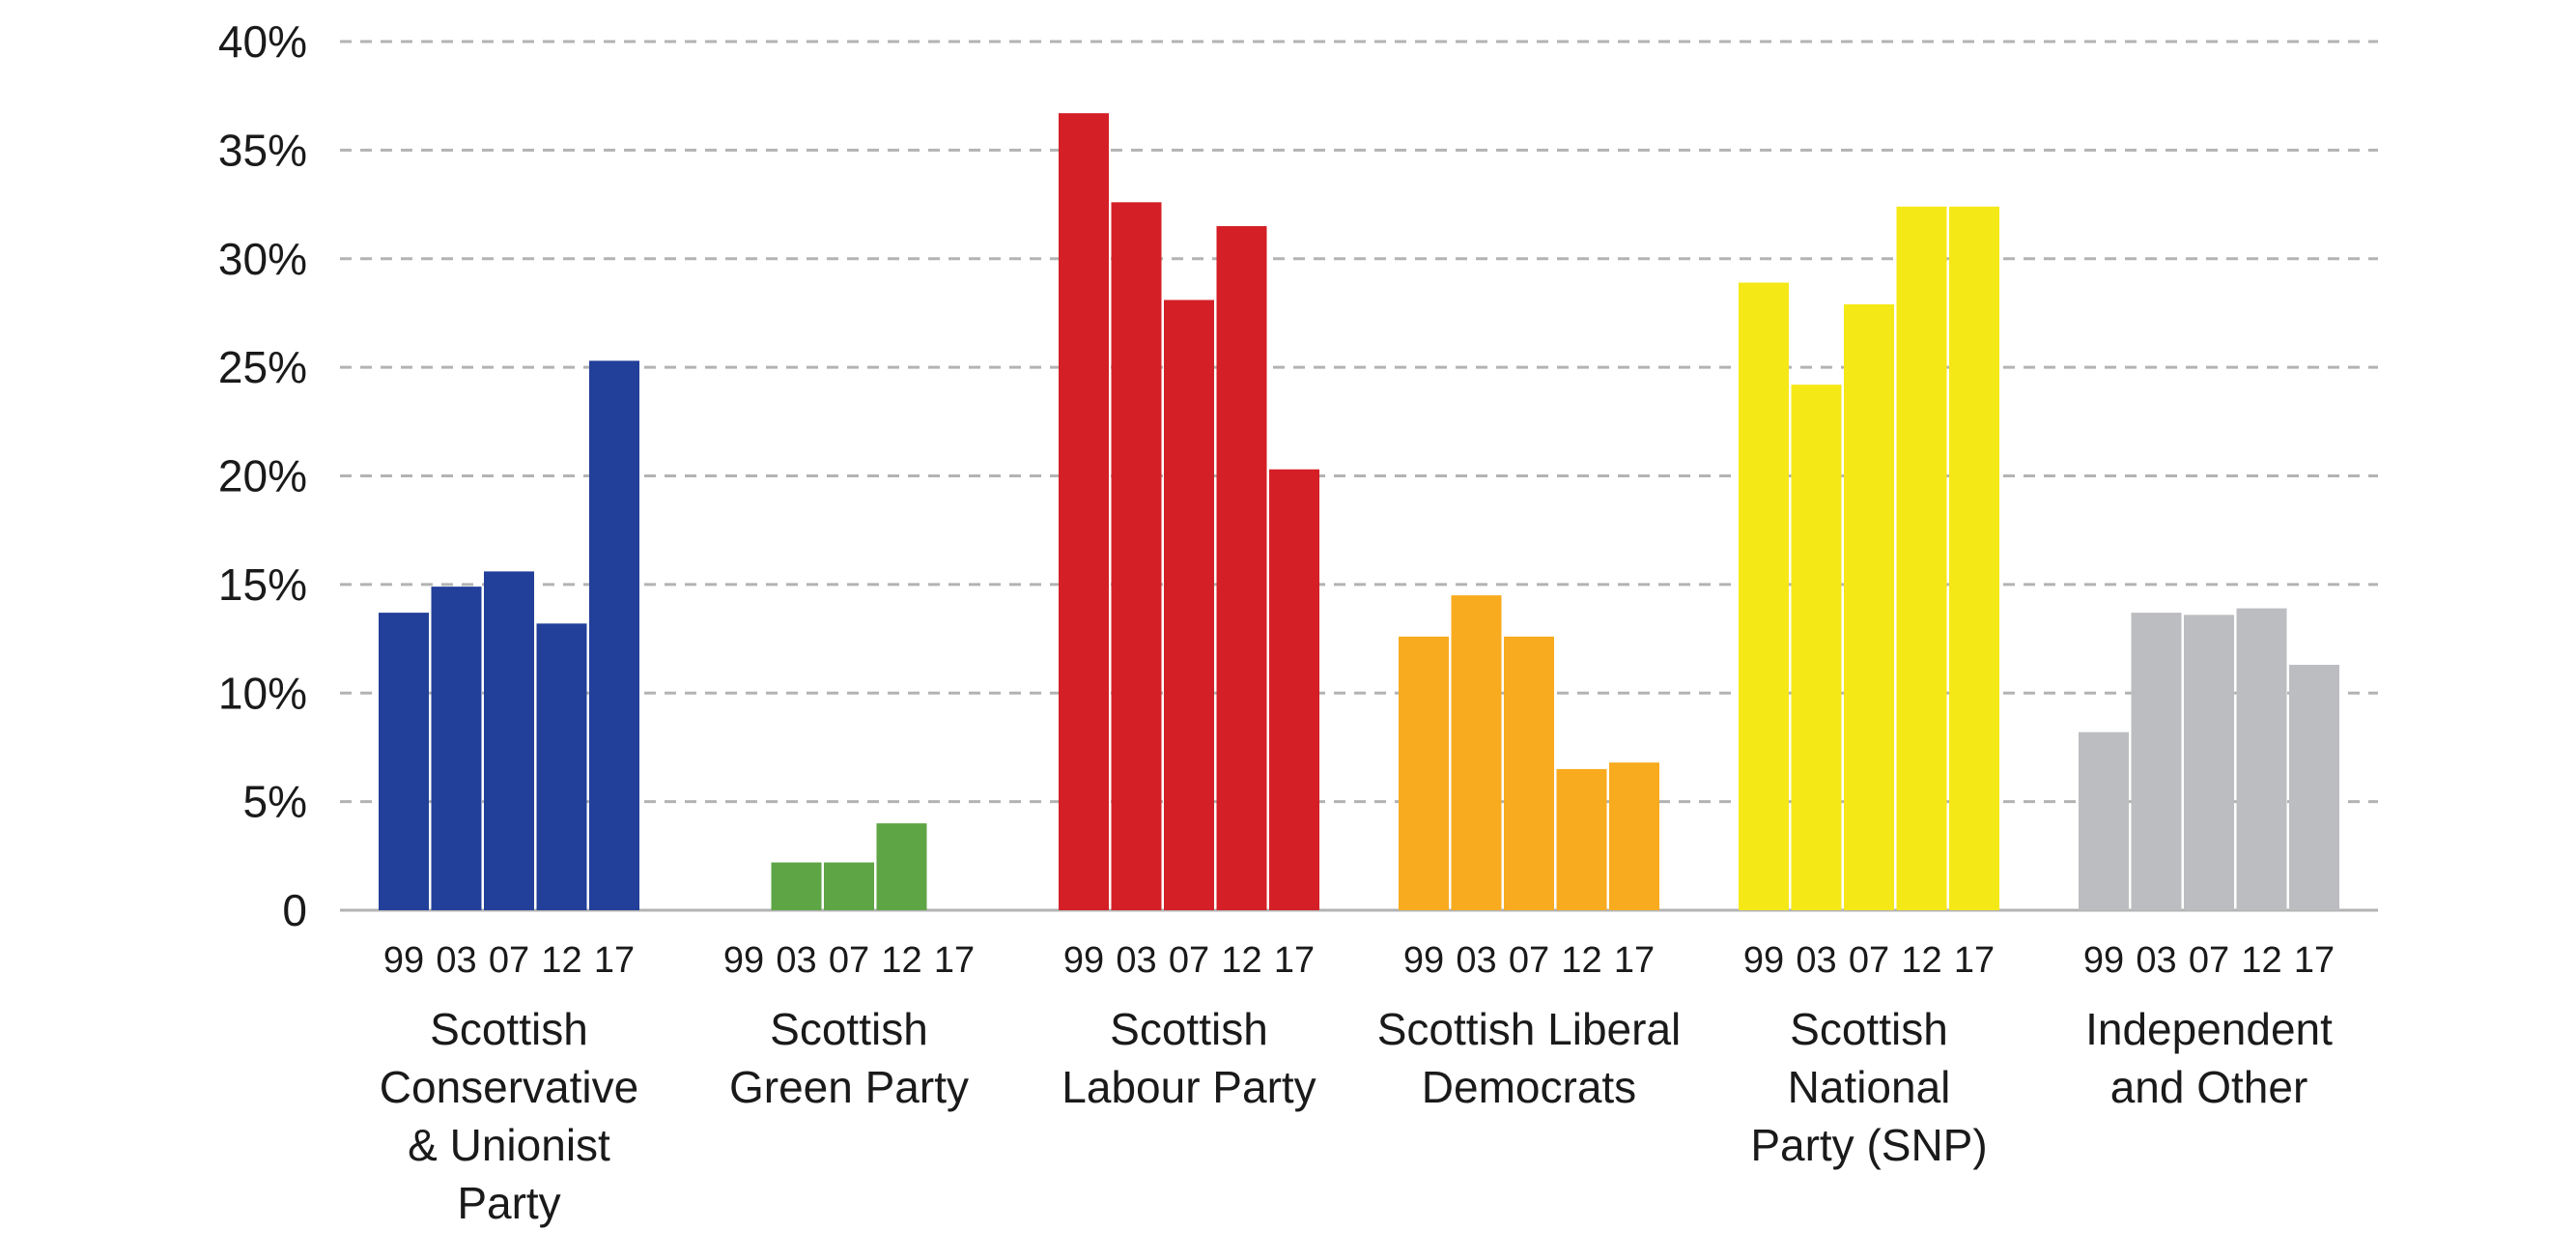  I want to click on y-tick-label: 30%, so click(262, 259).